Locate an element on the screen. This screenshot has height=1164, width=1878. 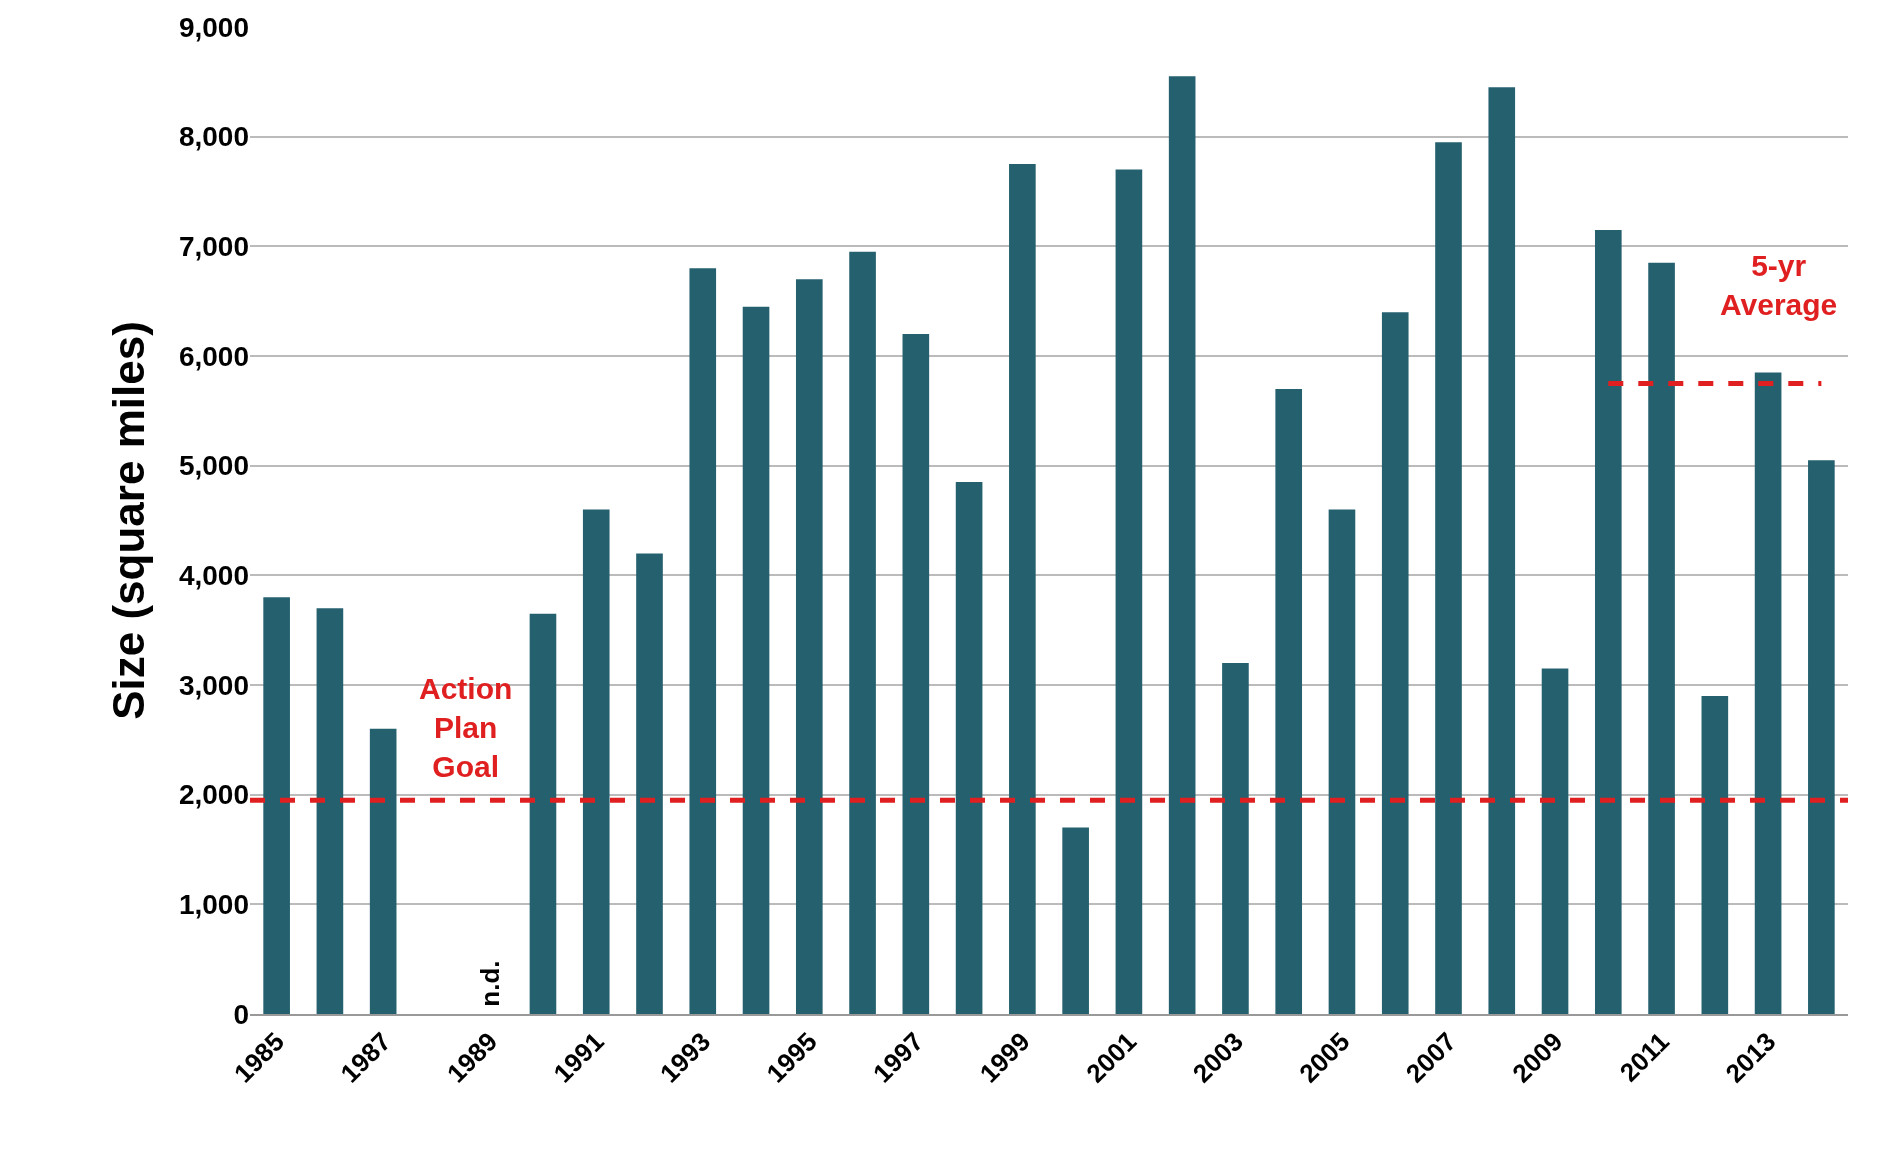
y-tick-label: 8,000 is located at coordinates (213, 137).